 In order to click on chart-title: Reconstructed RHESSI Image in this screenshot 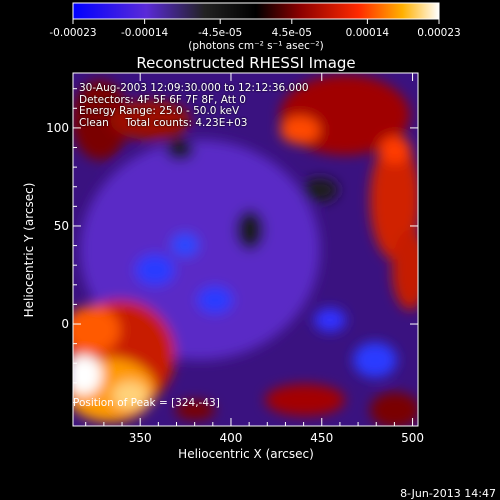, I will do `click(245, 63)`.